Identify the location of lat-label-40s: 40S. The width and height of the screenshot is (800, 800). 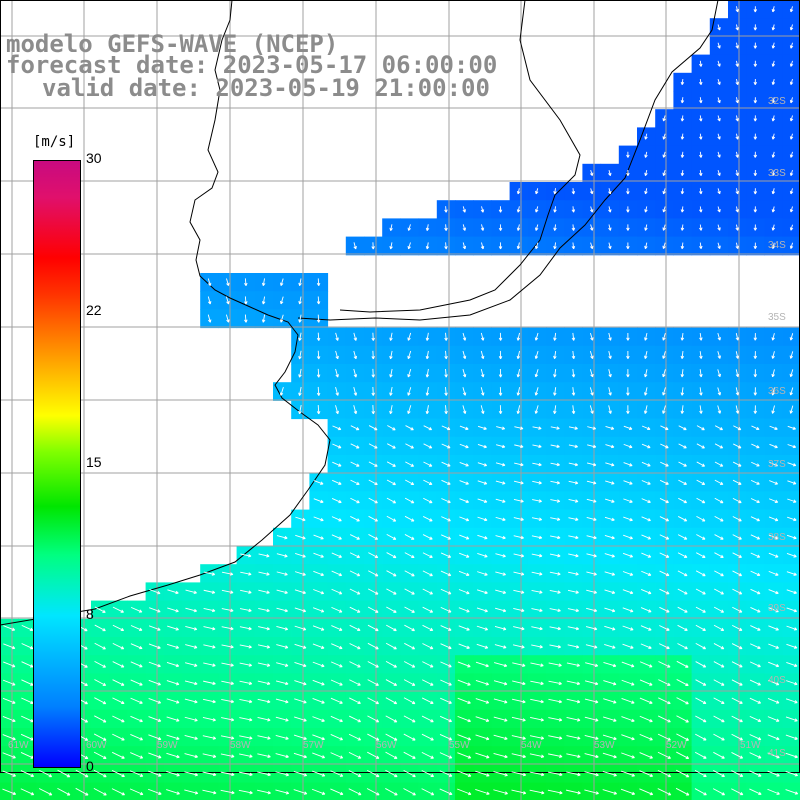
(777, 680).